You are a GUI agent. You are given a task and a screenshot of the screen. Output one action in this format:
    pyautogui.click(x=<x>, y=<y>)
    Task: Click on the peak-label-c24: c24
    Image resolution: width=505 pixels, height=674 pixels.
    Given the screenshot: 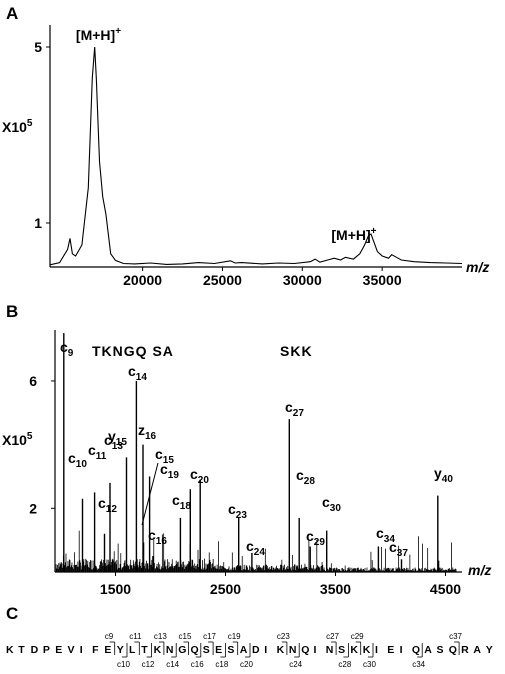 What is the action you would take?
    pyautogui.click(x=255, y=548)
    